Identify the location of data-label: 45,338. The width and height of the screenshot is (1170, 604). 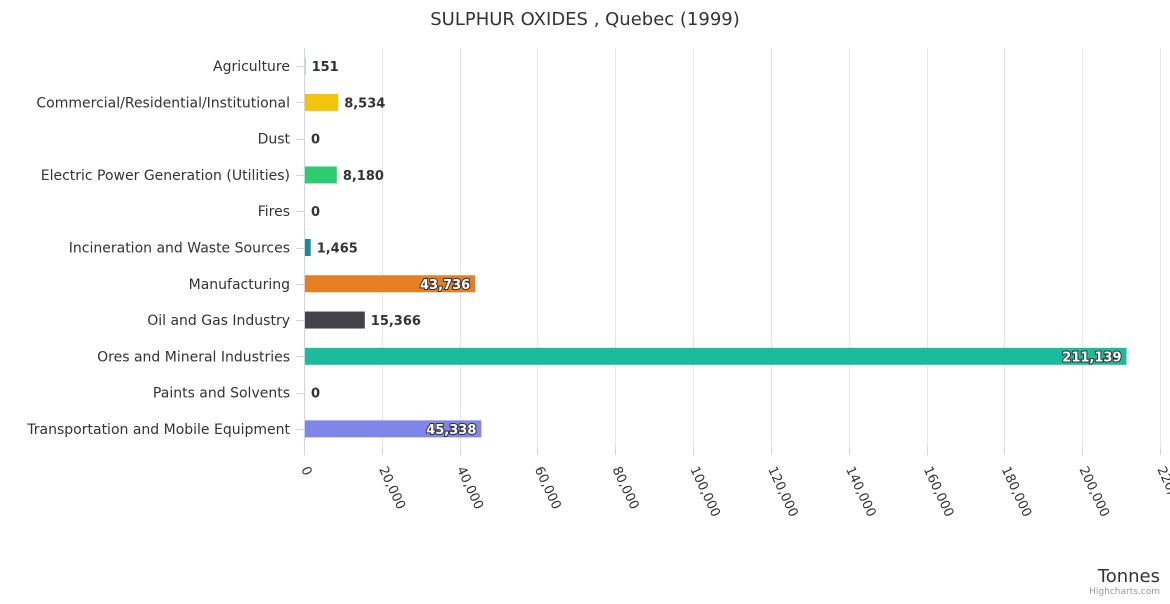
(451, 430).